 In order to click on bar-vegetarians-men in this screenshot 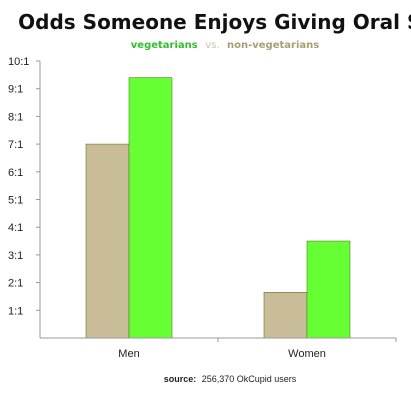, I will do `click(150, 208)`.